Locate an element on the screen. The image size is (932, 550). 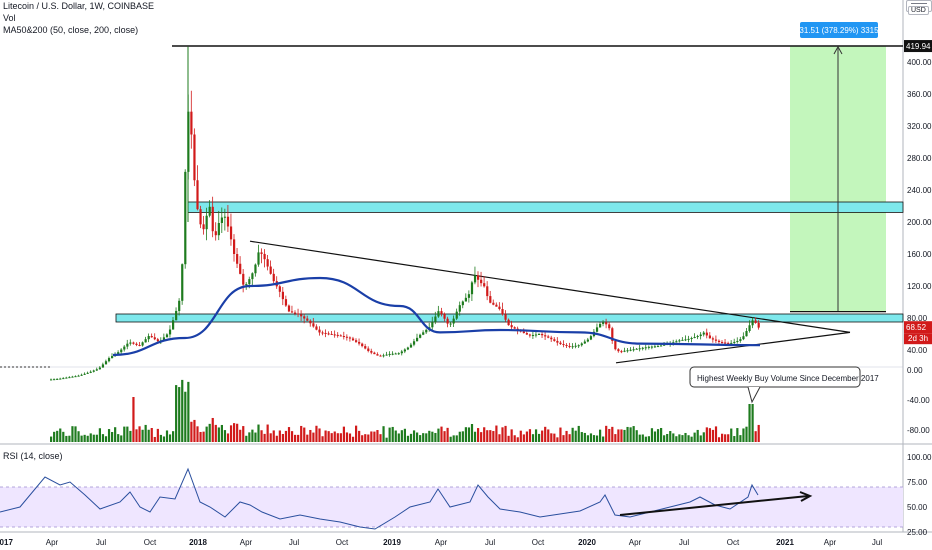
time-tick-label: Oct is located at coordinates (342, 542).